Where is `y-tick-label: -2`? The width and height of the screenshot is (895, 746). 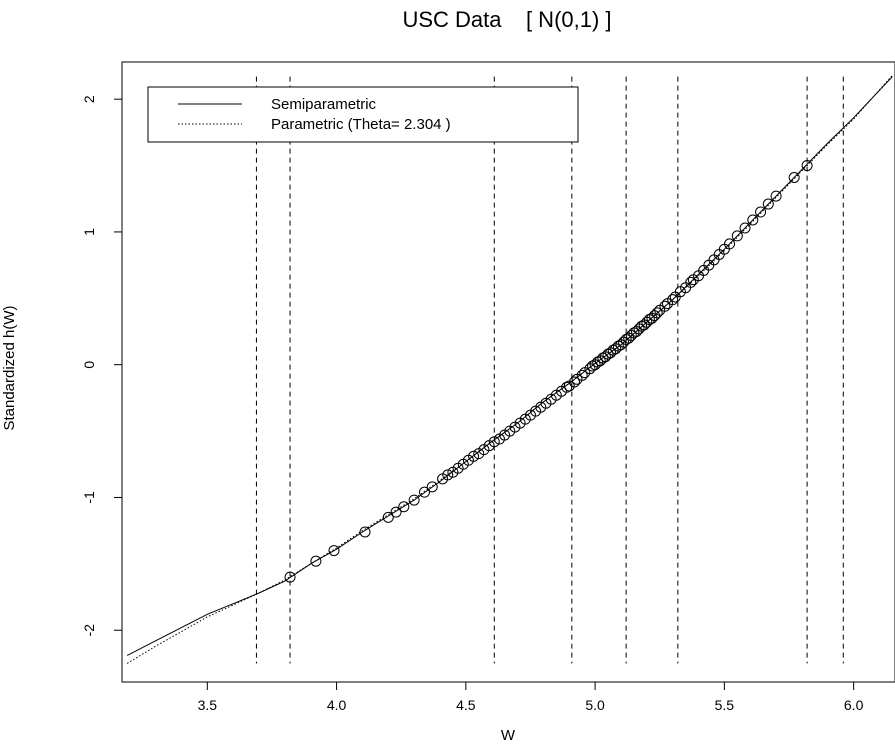
y-tick-label: -2 is located at coordinates (89, 630).